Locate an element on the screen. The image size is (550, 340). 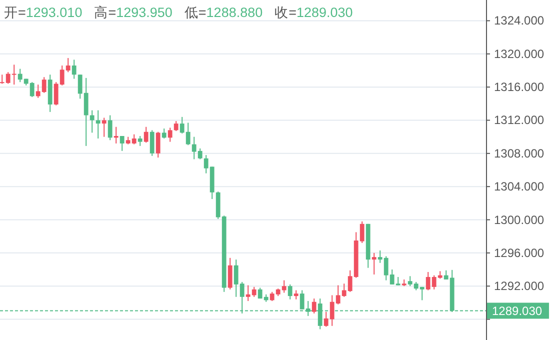
y-tick-label: 1296.000 is located at coordinates (519, 253).